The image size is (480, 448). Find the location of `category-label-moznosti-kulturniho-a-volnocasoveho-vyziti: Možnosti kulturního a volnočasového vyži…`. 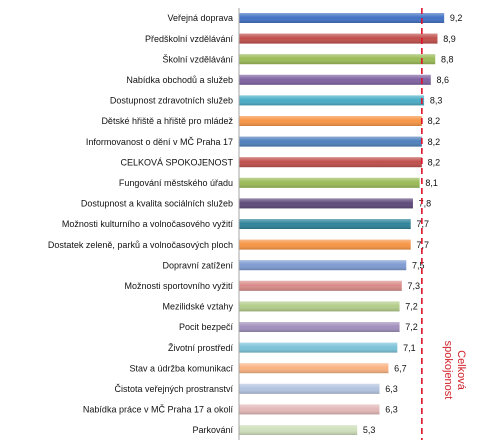

category-label-moznosti-kulturniho-a-volnocasoveho-vyziti: Možnosti kulturního a volnočasového vyži… is located at coordinates (148, 224).